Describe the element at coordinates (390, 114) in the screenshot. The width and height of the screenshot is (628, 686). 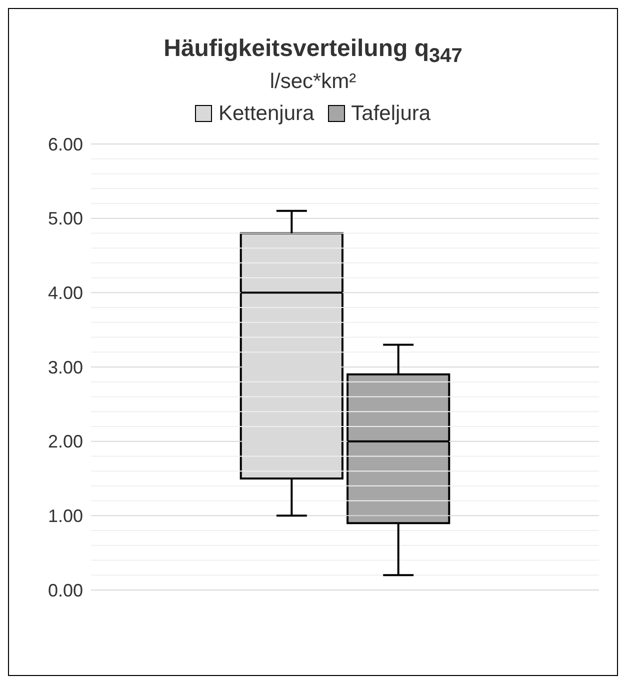
I see `legend-label: Tafeljura` at that location.